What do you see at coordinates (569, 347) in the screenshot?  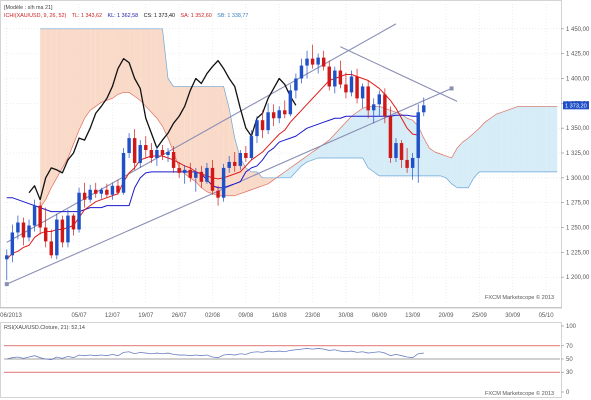 I see `rsi-tick-label: 70` at bounding box center [569, 347].